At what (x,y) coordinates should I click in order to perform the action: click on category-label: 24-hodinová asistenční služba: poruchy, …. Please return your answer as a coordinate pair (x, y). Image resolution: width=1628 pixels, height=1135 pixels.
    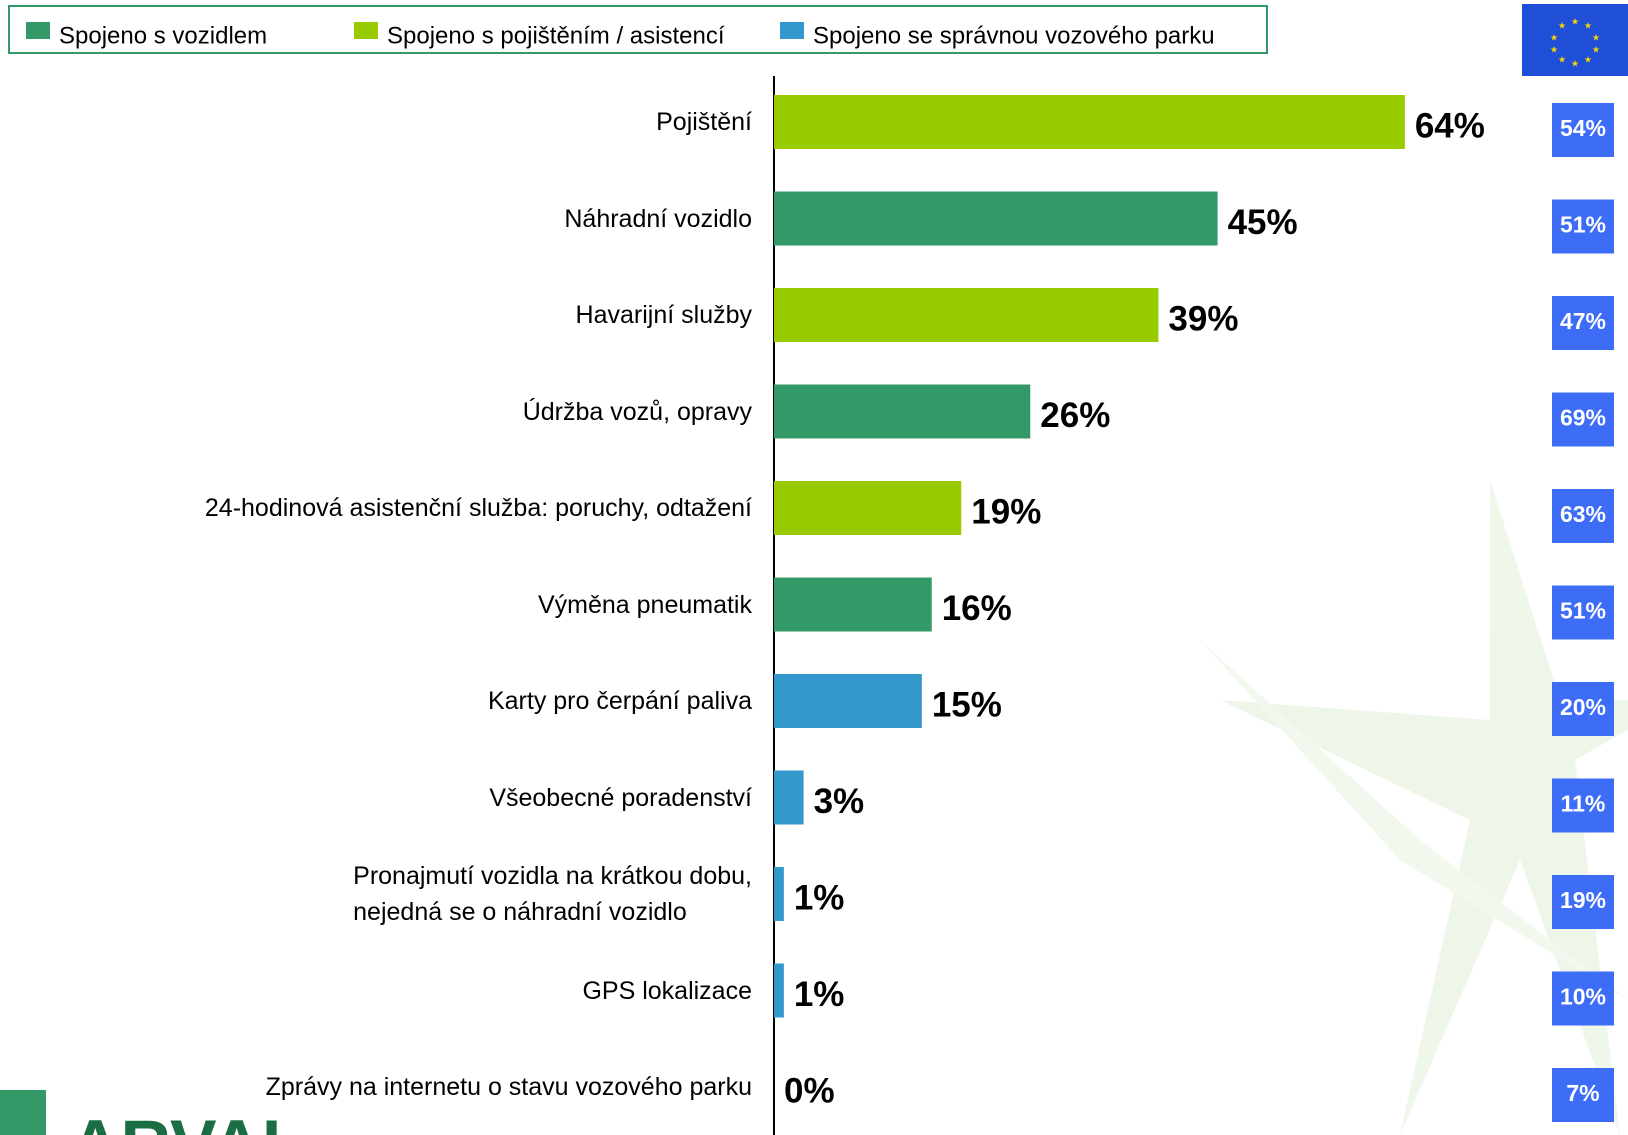
    Looking at the image, I should click on (478, 508).